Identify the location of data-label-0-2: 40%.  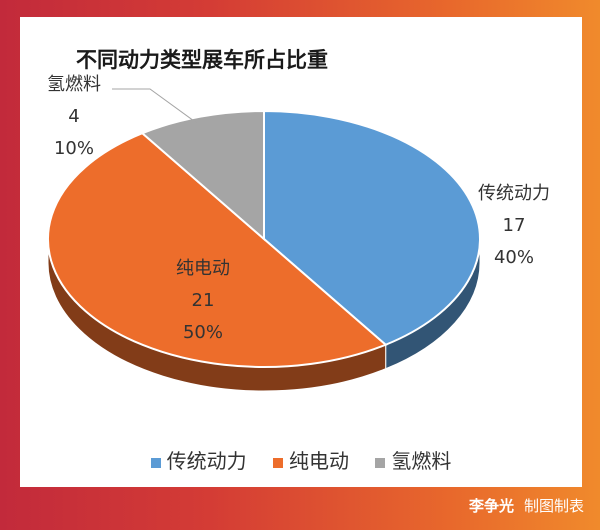
(514, 257).